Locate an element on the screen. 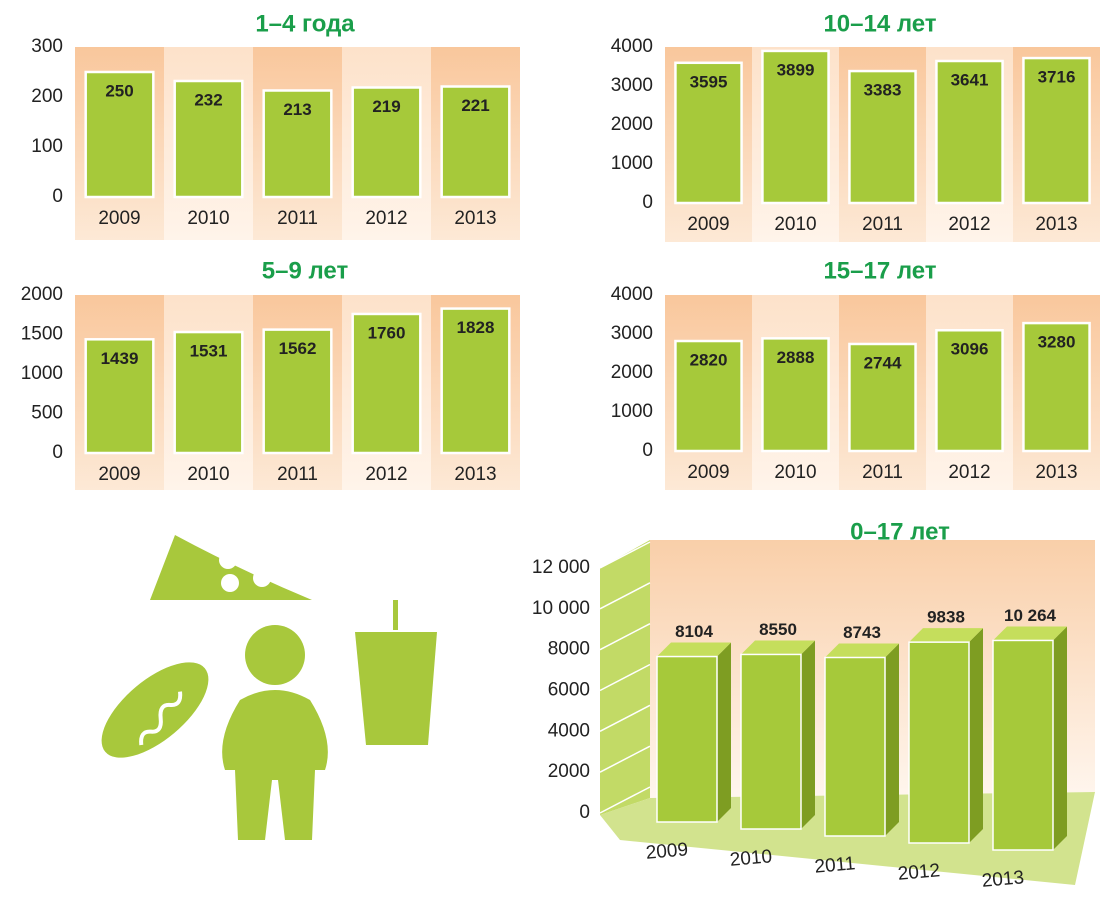 This screenshot has height=898, width=1105. value-label: 3280 is located at coordinates (1057, 342).